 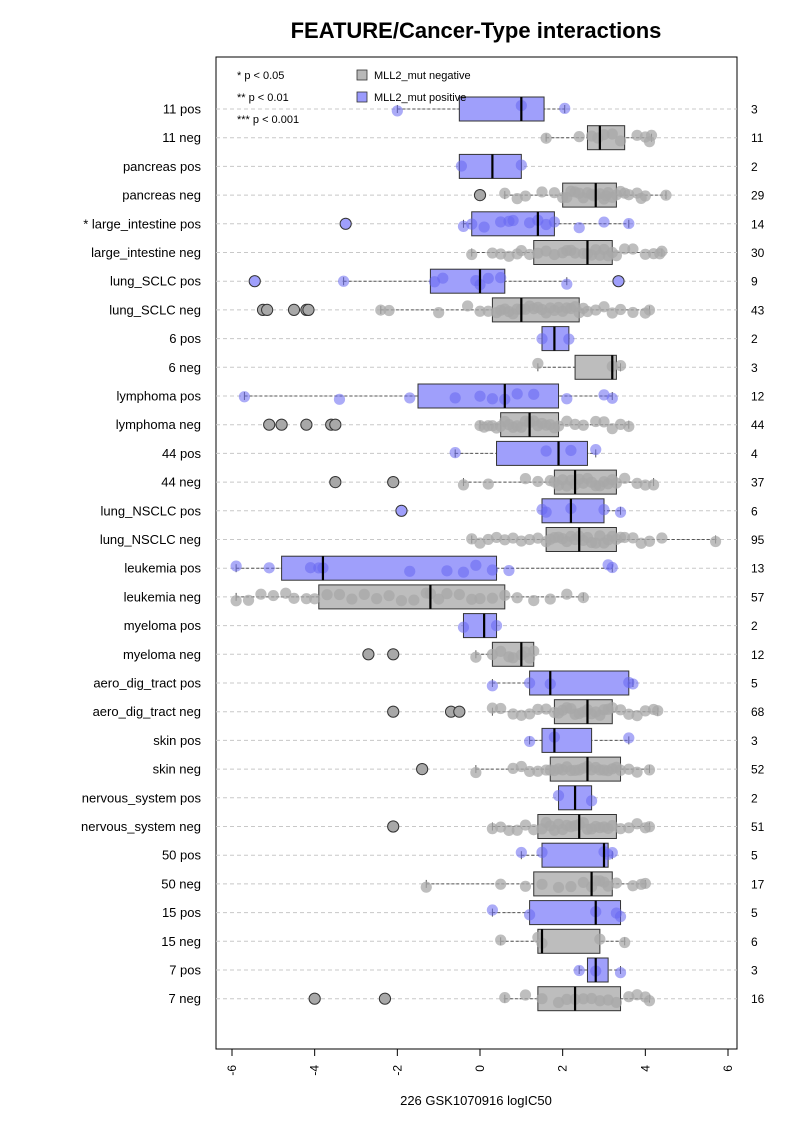 I want to click on row-label: 6 pos, so click(x=185, y=338).